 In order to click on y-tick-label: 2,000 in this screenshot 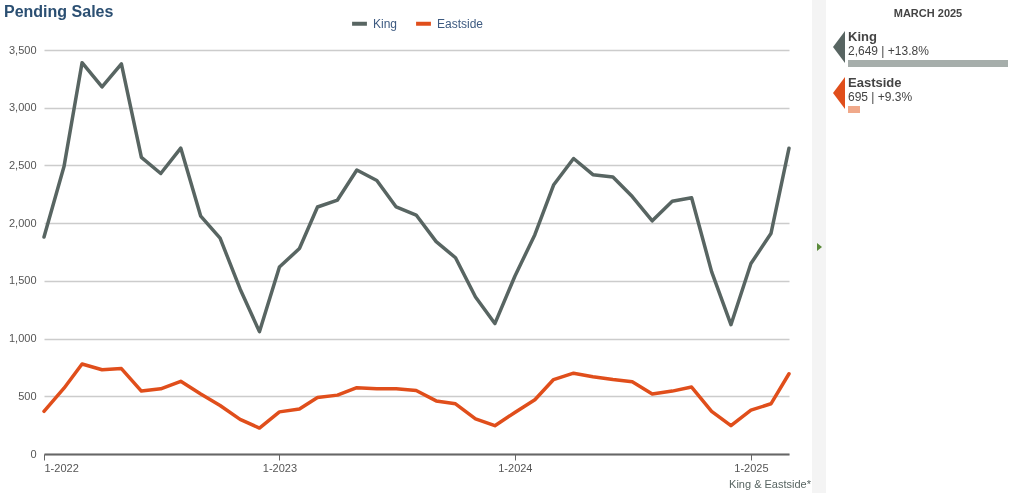, I will do `click(22, 222)`.